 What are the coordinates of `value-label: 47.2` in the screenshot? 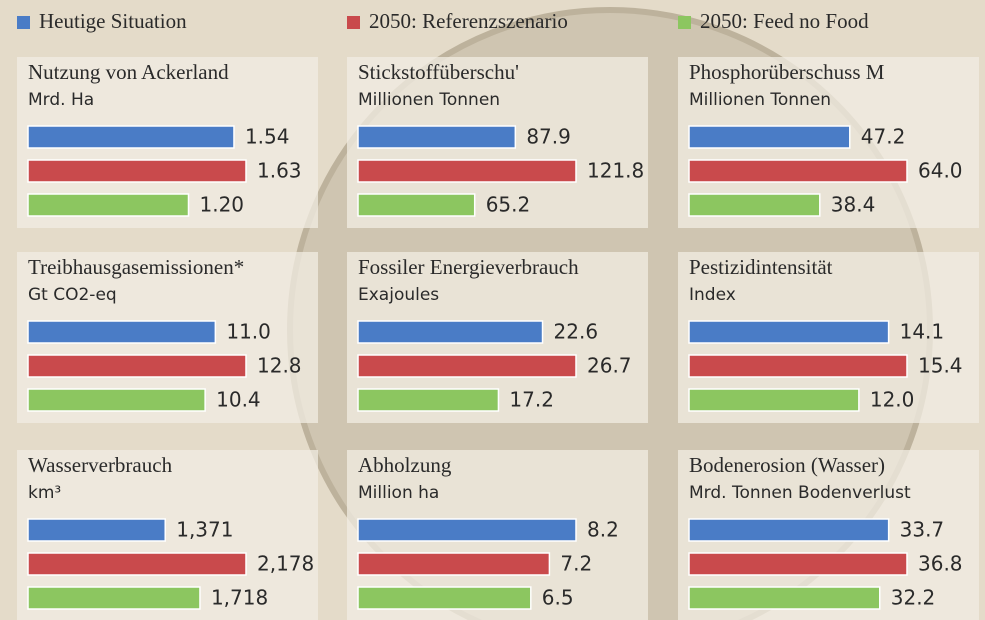 It's located at (883, 137).